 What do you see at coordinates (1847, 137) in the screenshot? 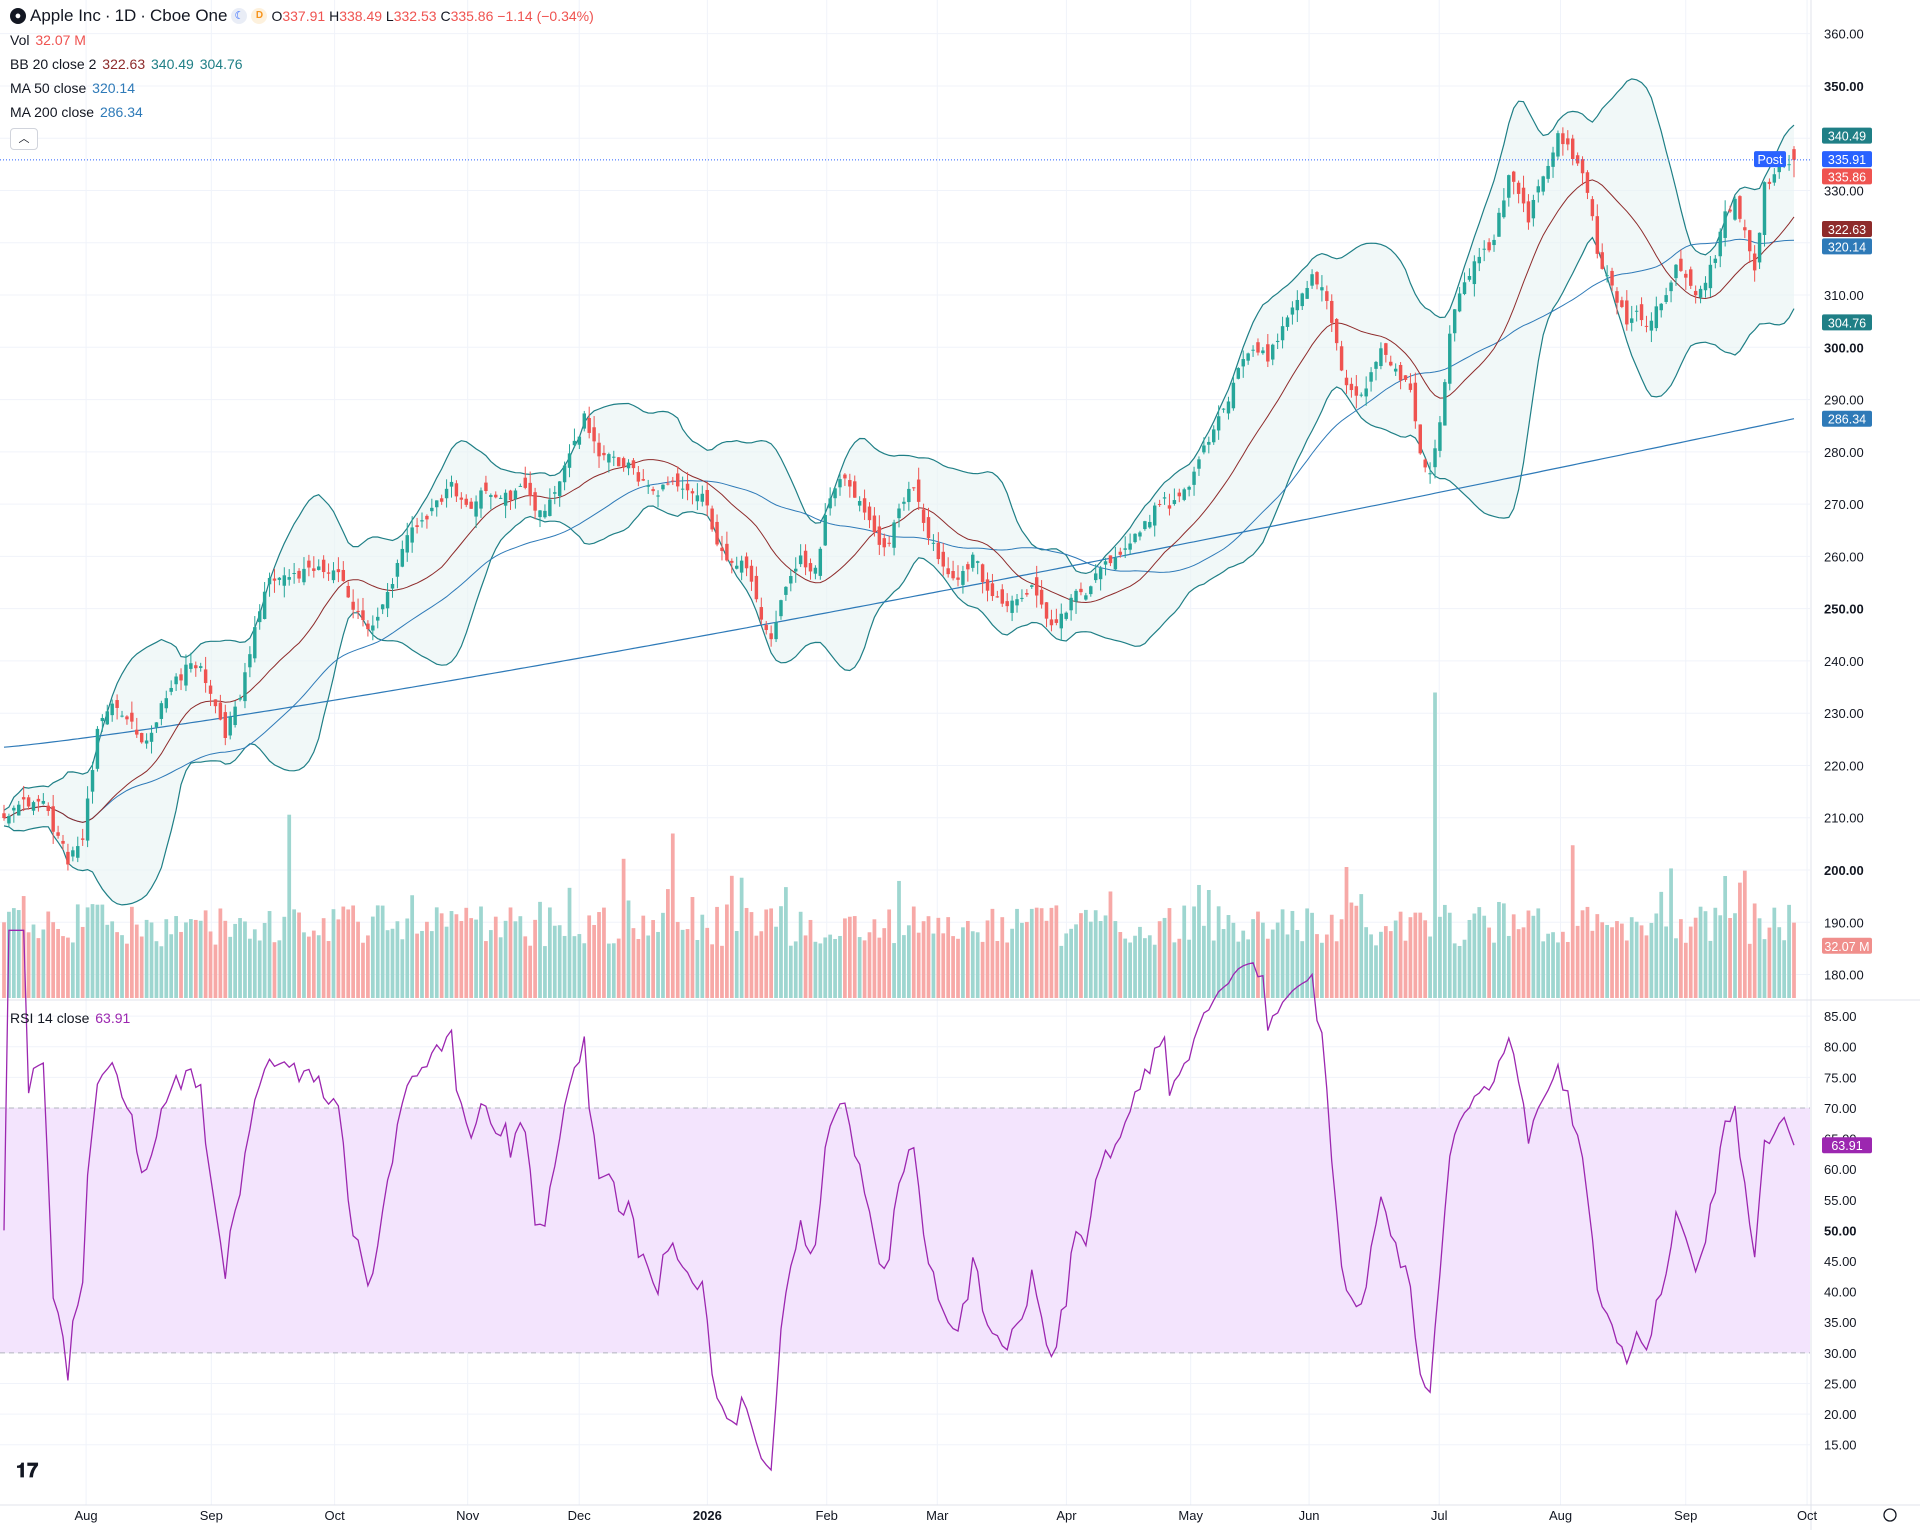
I see `badge-bb-upper: 340.49` at bounding box center [1847, 137].